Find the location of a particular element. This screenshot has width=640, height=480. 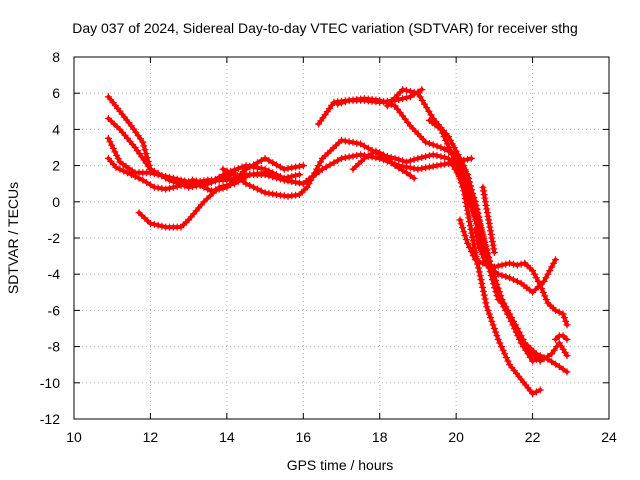

y-tick-label: -12 is located at coordinates (50, 419).